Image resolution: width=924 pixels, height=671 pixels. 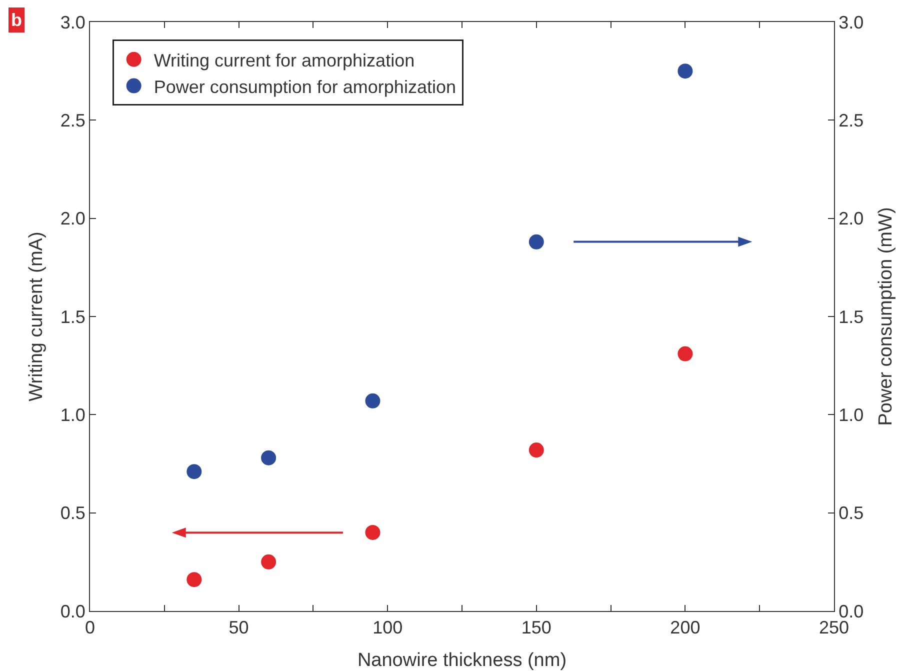 I want to click on y-tick-label: 0.0, so click(x=73, y=611).